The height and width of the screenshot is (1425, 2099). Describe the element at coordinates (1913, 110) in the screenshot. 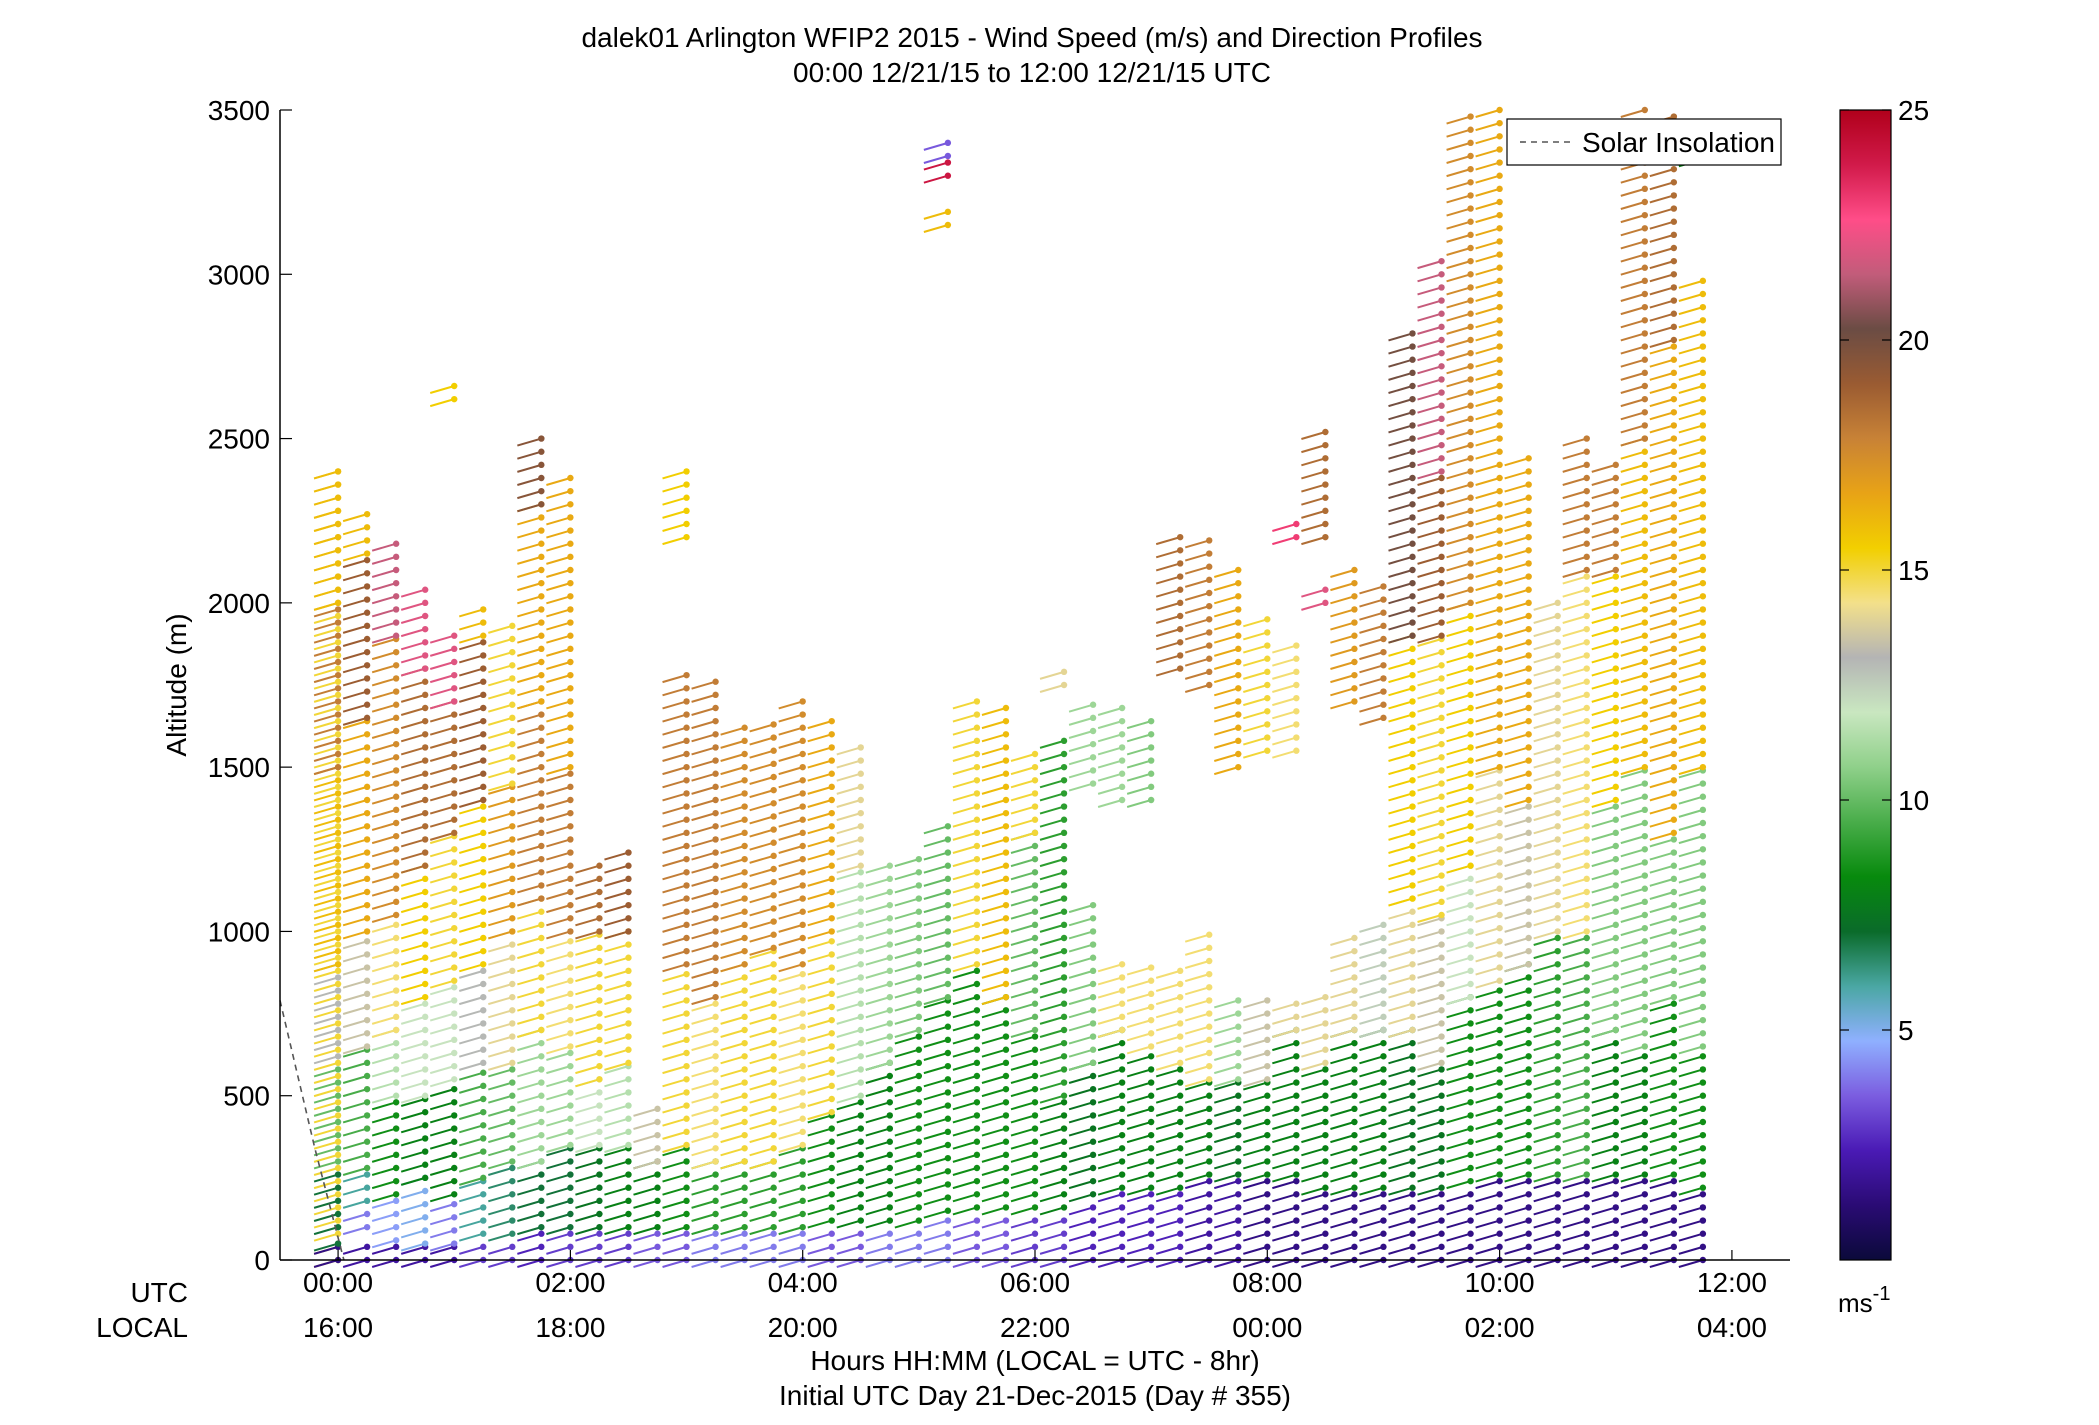

I see `colorbar-tick-label: 25` at that location.